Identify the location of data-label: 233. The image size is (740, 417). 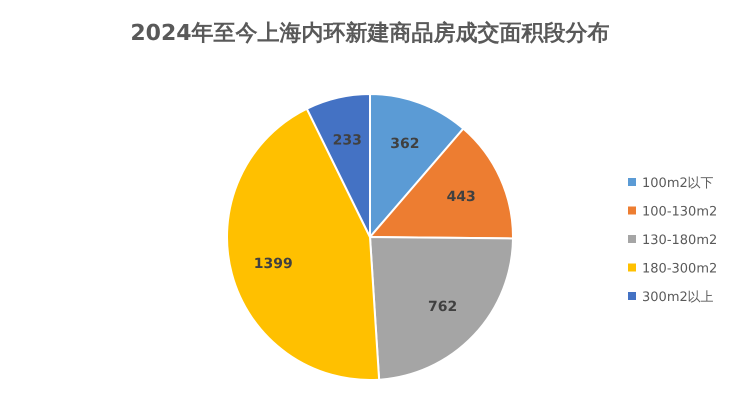
(347, 140).